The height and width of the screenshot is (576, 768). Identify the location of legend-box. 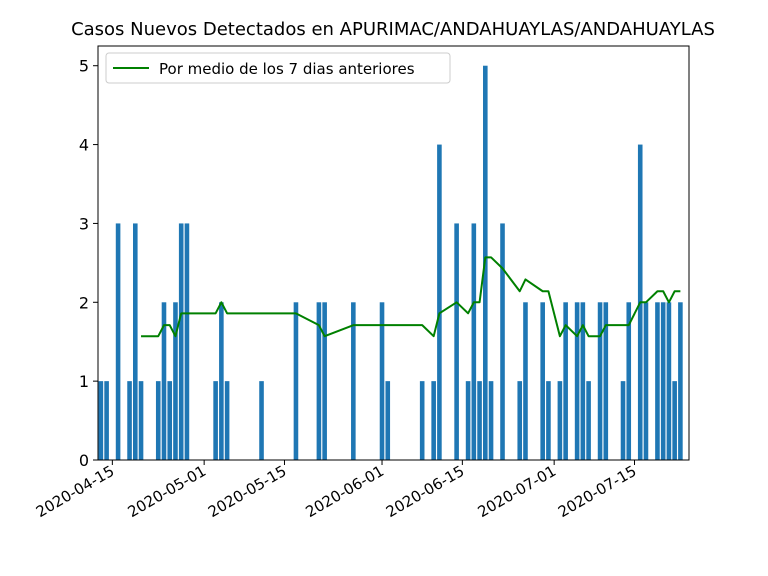
(278, 68).